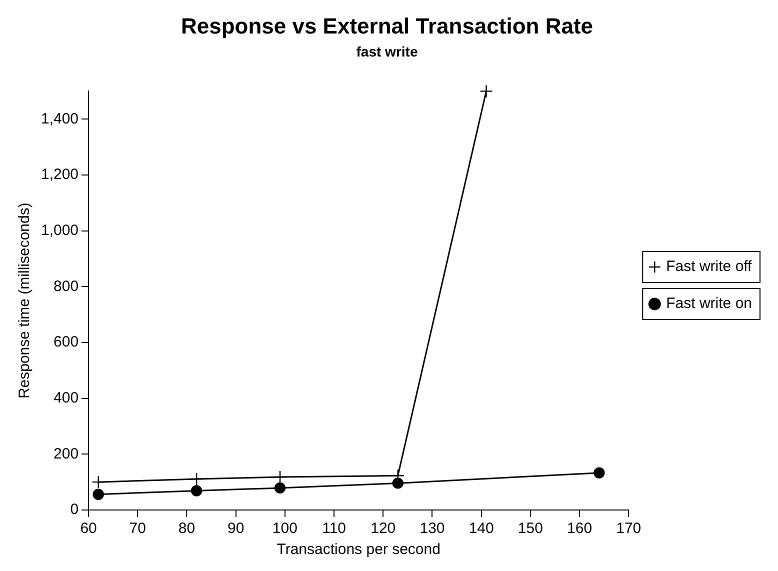  I want to click on y-tick-label: 800, so click(66, 286).